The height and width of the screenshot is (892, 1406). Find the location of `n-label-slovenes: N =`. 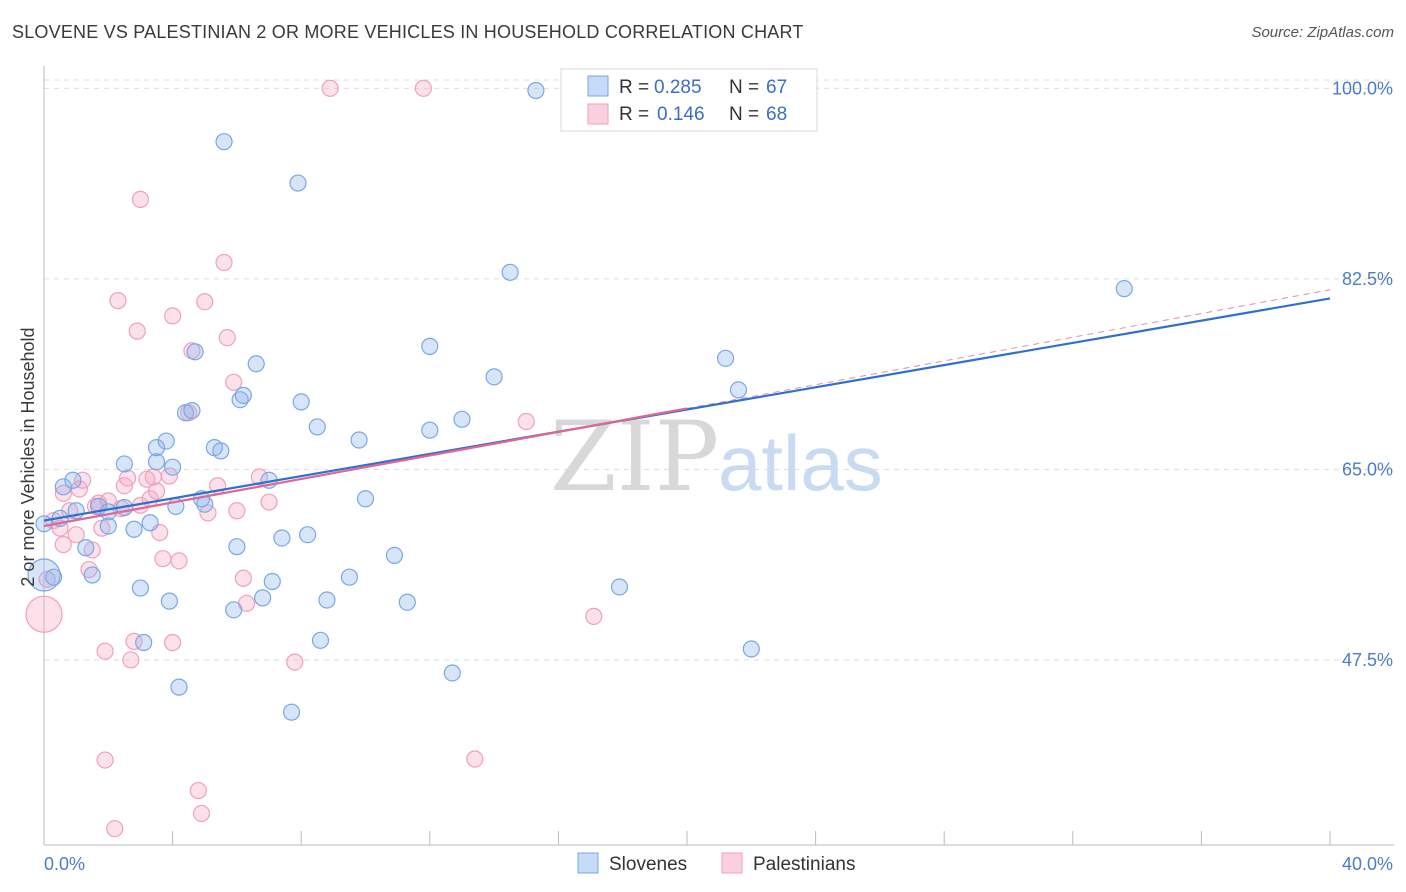

n-label-slovenes: N = is located at coordinates (744, 87).